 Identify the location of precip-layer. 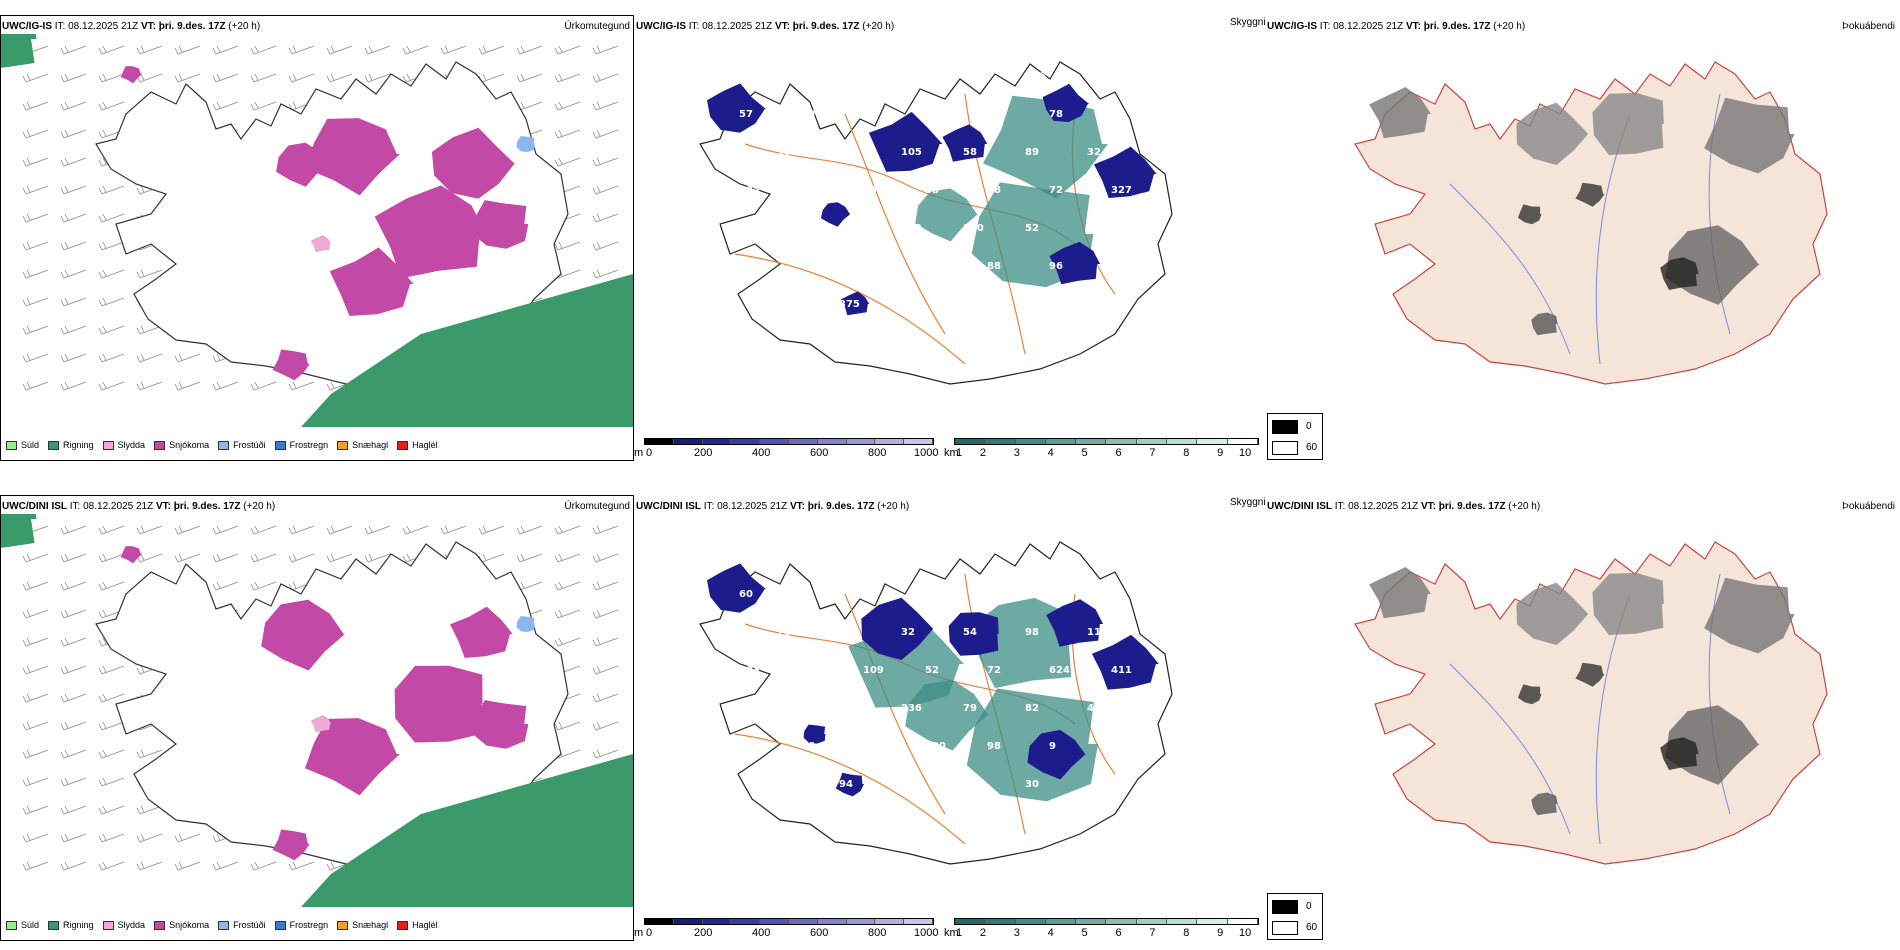
(317, 710).